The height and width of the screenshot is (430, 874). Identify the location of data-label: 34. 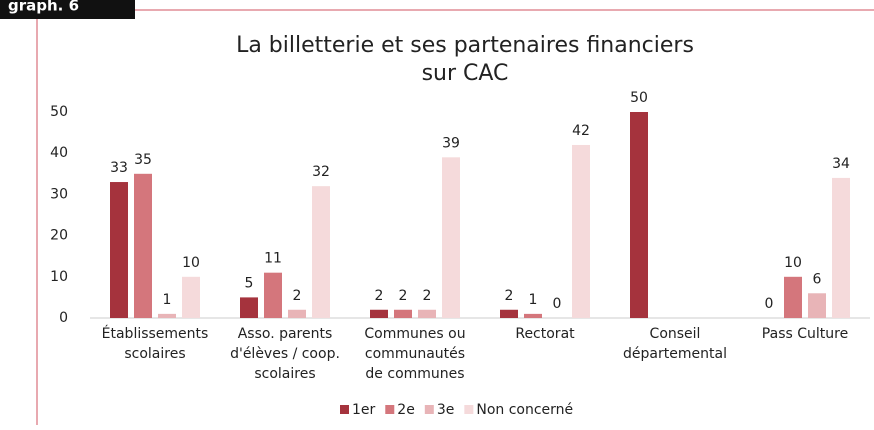
(841, 164).